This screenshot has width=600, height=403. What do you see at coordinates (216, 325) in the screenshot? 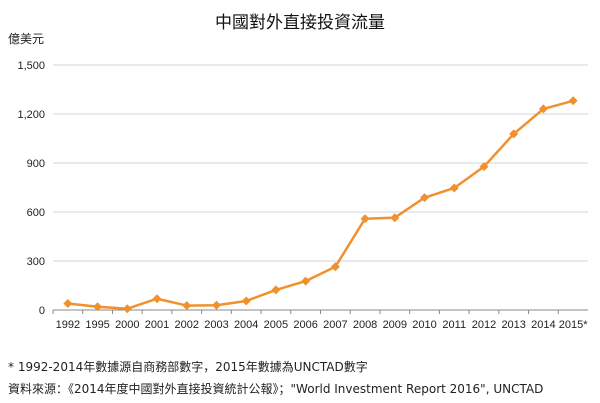
I see `x-tick-label: 2003` at bounding box center [216, 325].